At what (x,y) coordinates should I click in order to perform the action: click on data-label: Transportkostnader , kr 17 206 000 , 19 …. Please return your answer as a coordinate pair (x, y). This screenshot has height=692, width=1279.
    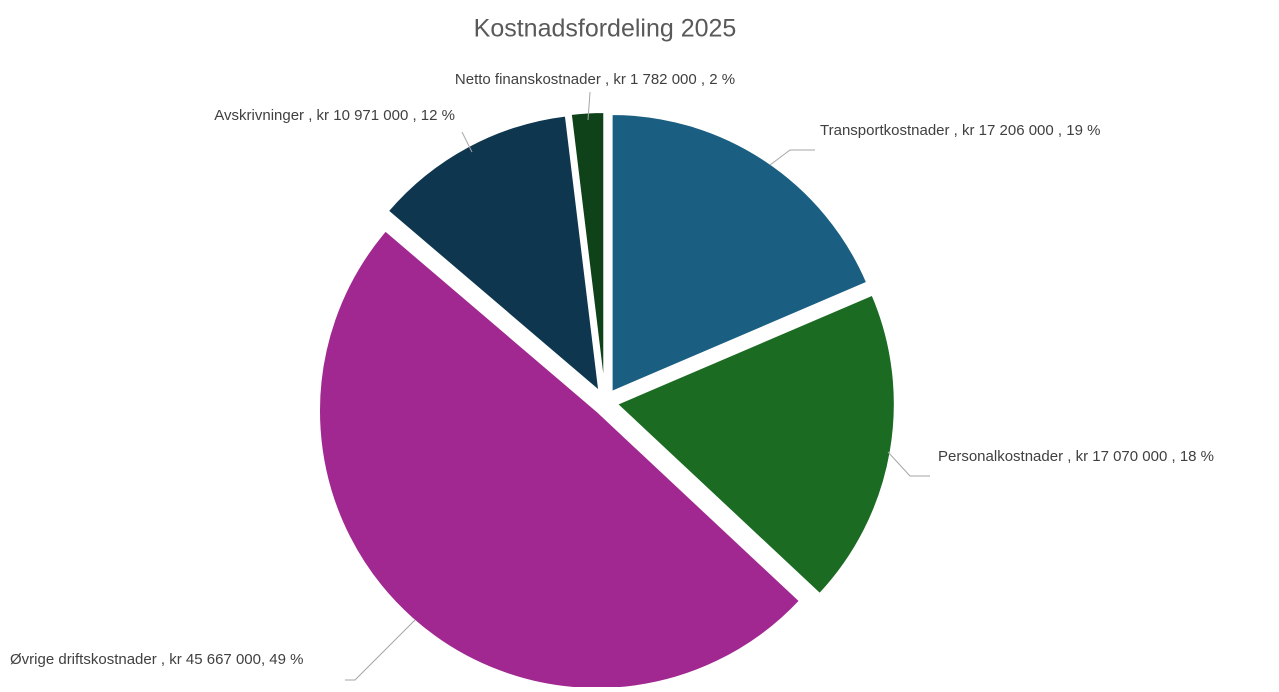
    Looking at the image, I should click on (960, 130).